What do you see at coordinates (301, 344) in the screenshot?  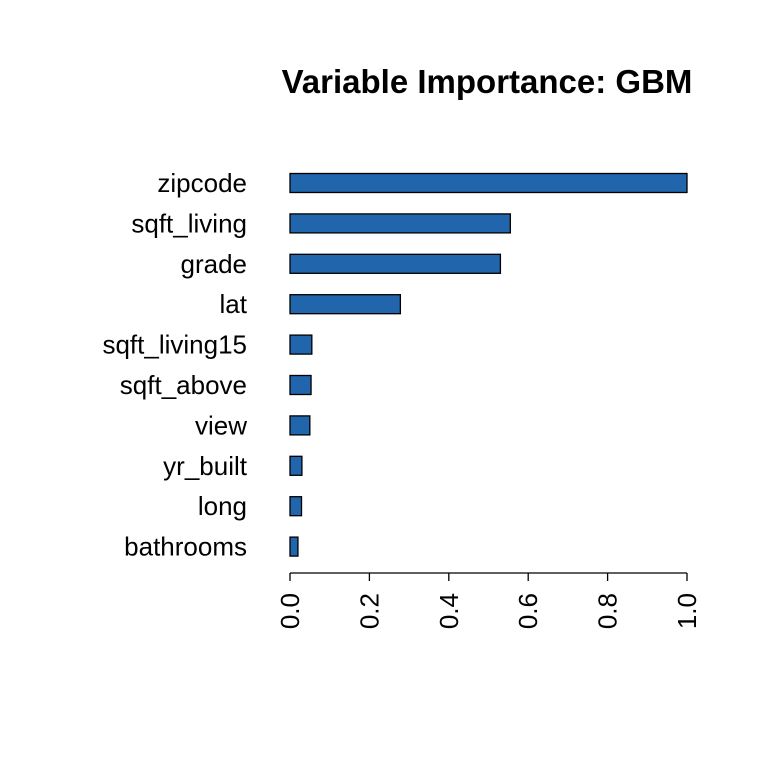 I see `bar-sqft-living15` at bounding box center [301, 344].